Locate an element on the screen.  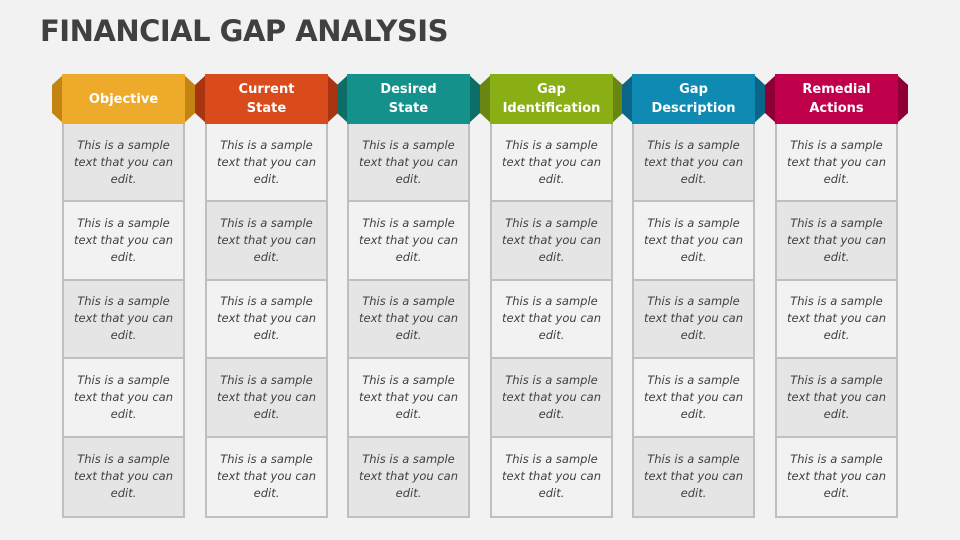
header-label: Objective is located at coordinates (123, 99).